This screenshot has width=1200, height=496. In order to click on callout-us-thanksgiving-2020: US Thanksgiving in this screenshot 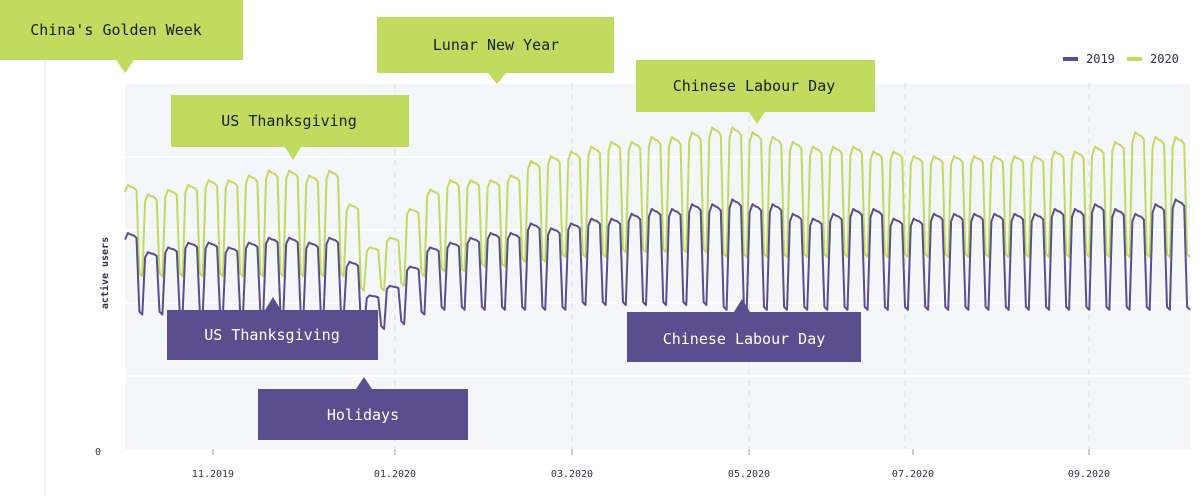, I will do `click(290, 127)`.